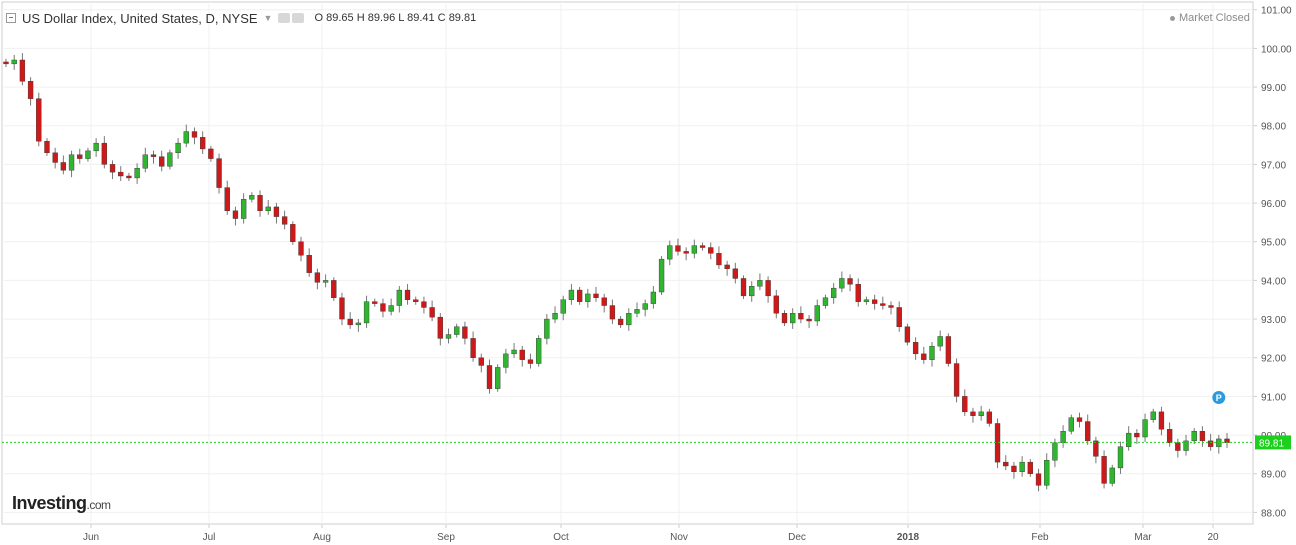 Image resolution: width=1296 pixels, height=545 pixels. I want to click on chart-title: US Dollar Index, United States, D, NYSE, so click(140, 18).